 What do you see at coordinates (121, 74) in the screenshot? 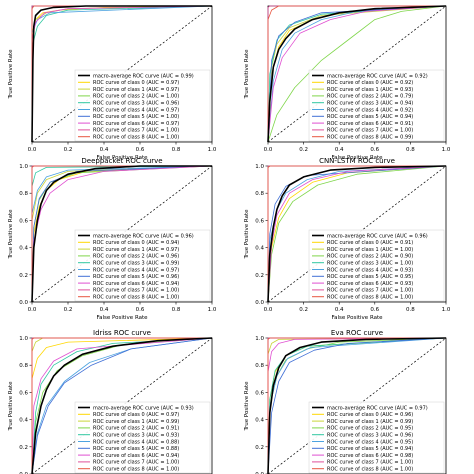
I see `macro-average-roc-line` at bounding box center [121, 74].